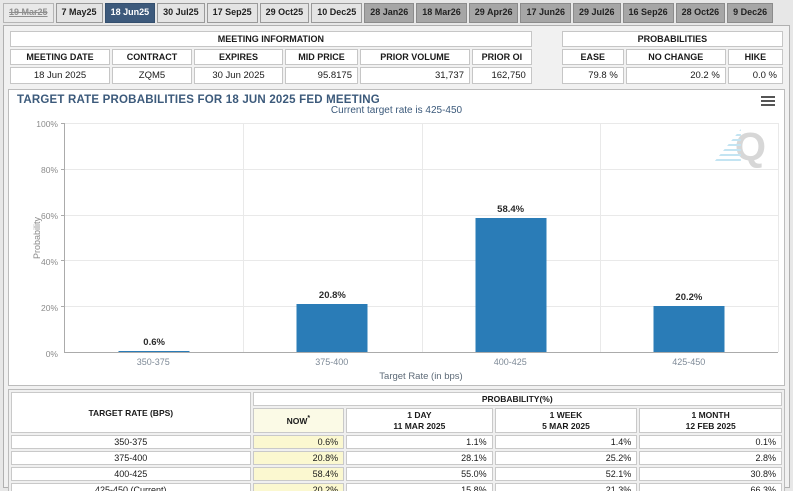 This screenshot has width=793, height=491. Describe the element at coordinates (689, 362) in the screenshot. I see `x-cat-425-450: 425-450` at that location.